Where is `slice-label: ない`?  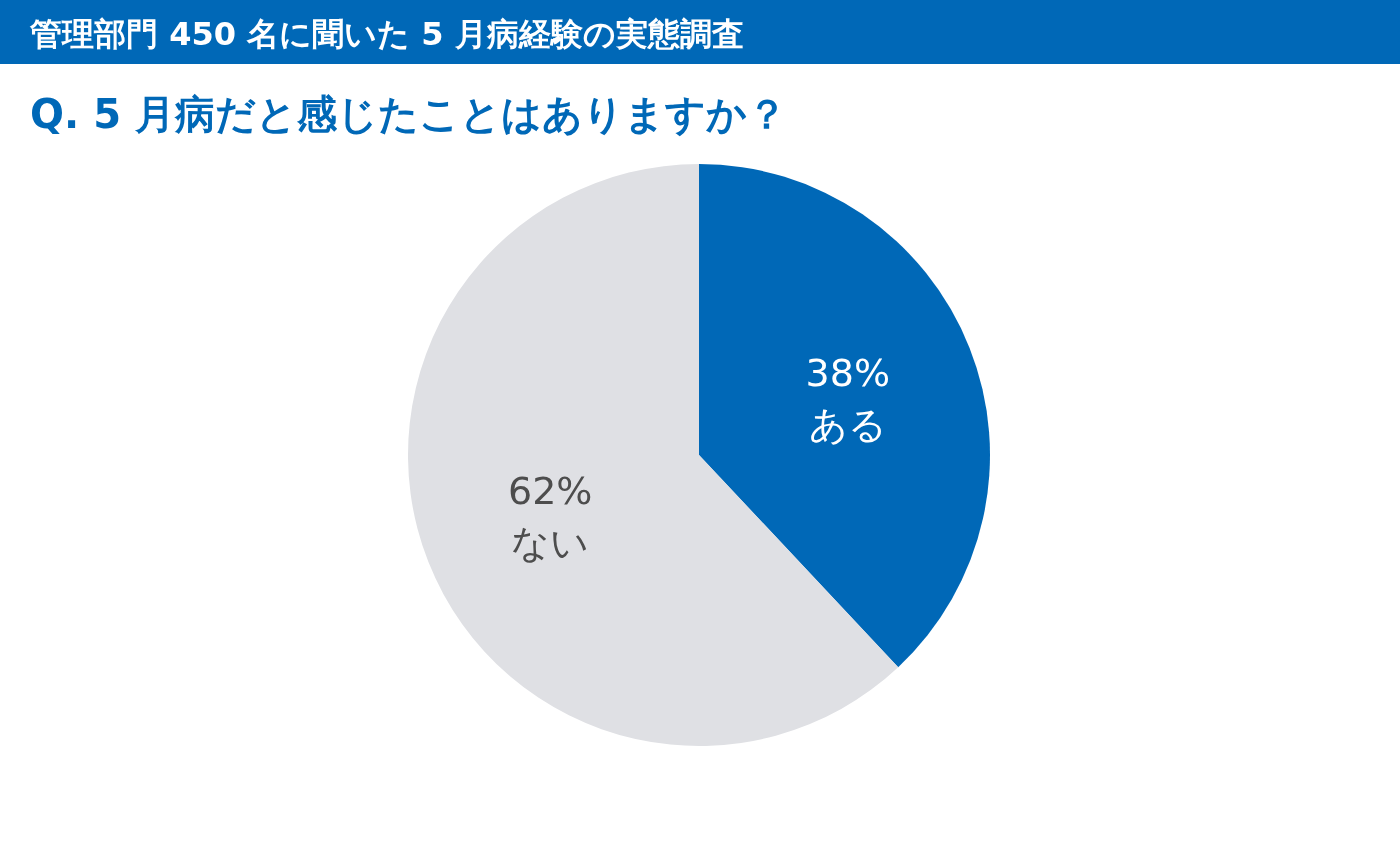
slice-label: ない is located at coordinates (550, 542).